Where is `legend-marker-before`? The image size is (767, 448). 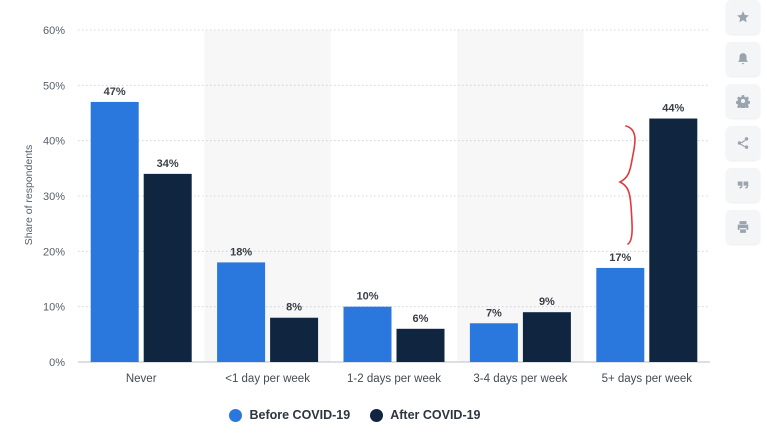 legend-marker-before is located at coordinates (236, 415).